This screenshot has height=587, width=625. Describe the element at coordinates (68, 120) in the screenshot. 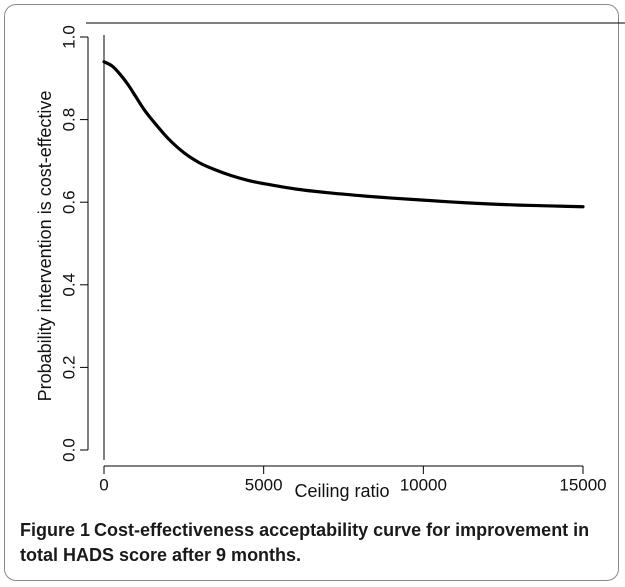

I see `y-tick-label: 0.8` at that location.